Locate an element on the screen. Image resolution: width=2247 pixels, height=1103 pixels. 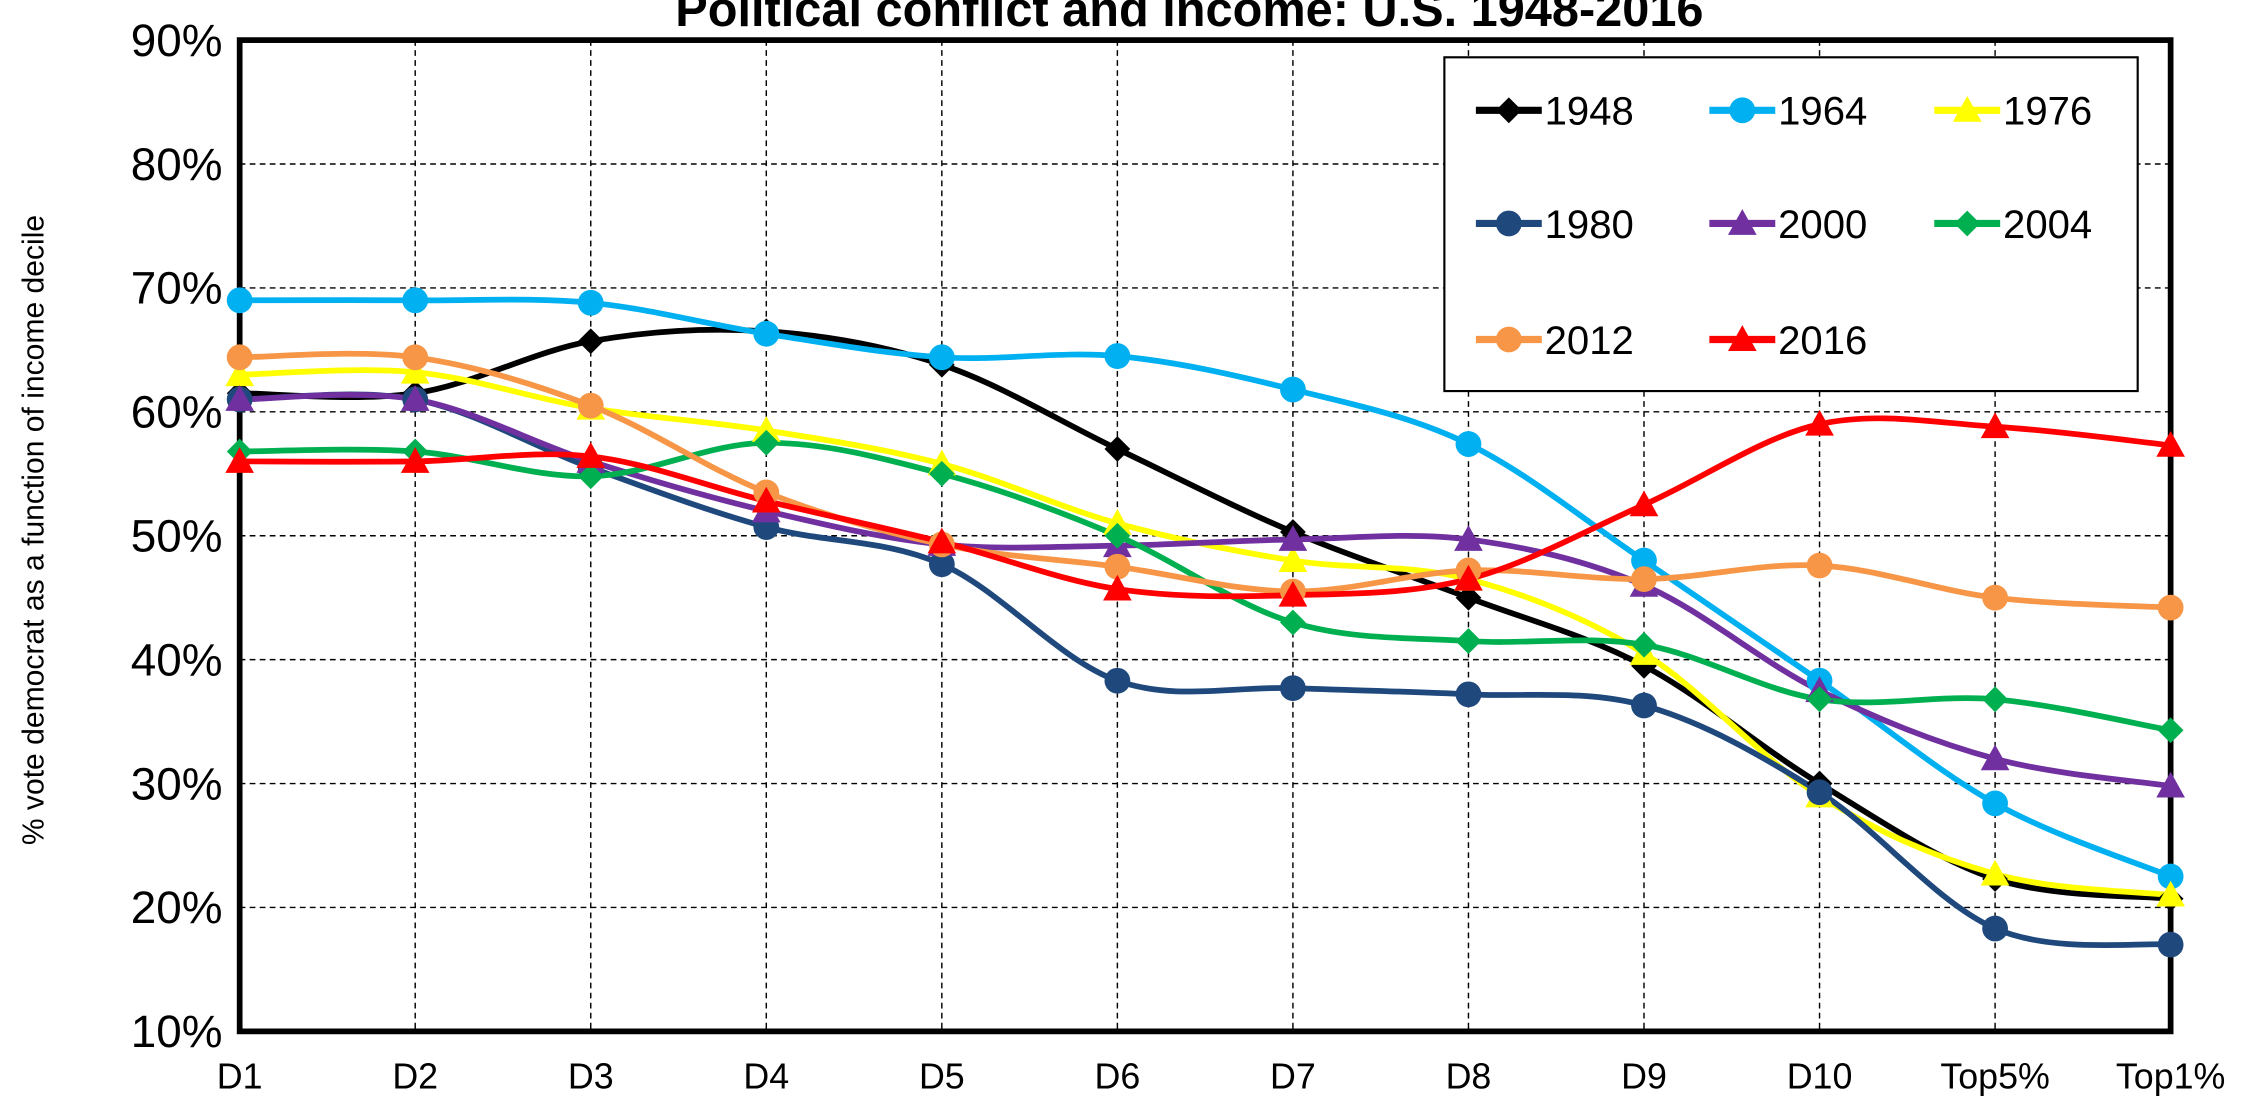
x-tick-label: D5 is located at coordinates (942, 1077).